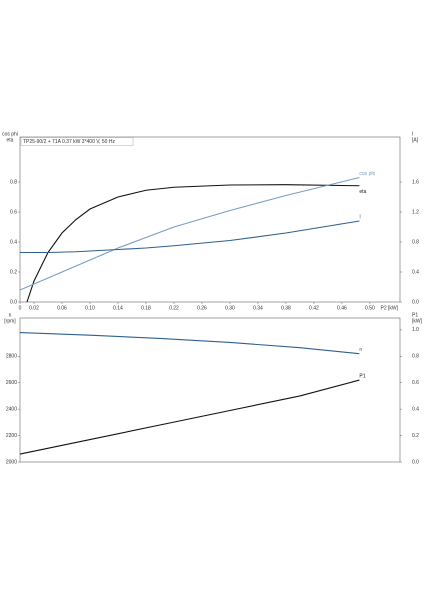 The width and height of the screenshot is (424, 600). Describe the element at coordinates (11, 436) in the screenshot. I see `y-tick-label: 2200` at that location.